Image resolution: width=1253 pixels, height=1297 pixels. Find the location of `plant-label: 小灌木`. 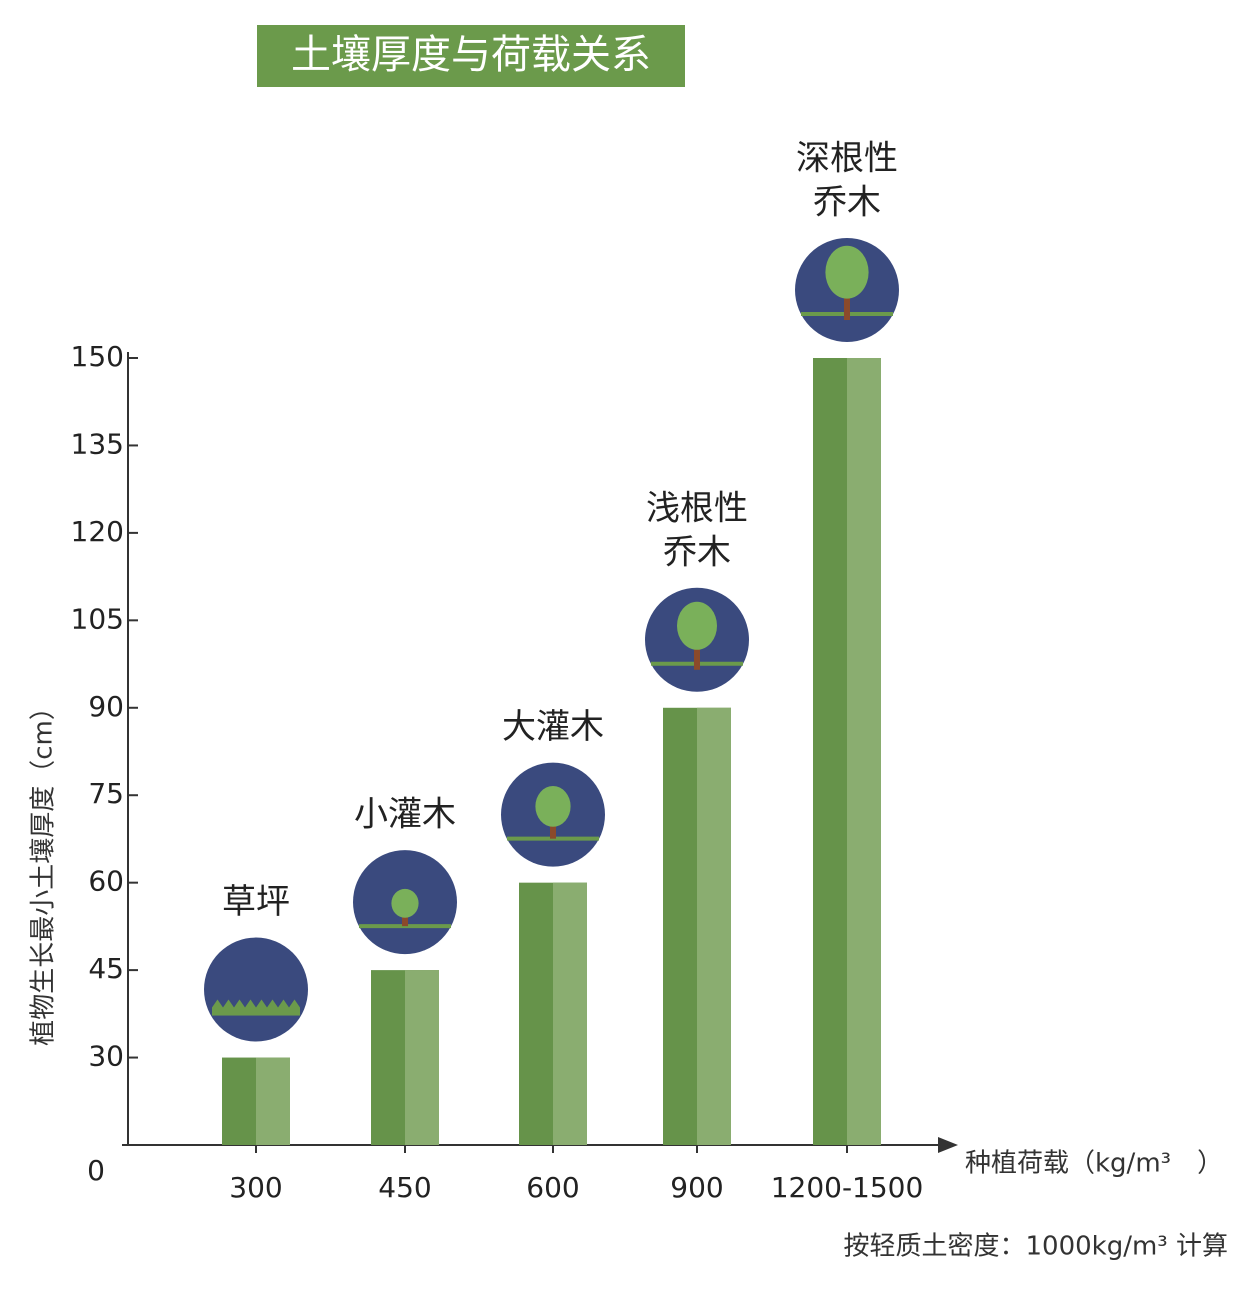

plant-label: 小灌木 is located at coordinates (405, 815).